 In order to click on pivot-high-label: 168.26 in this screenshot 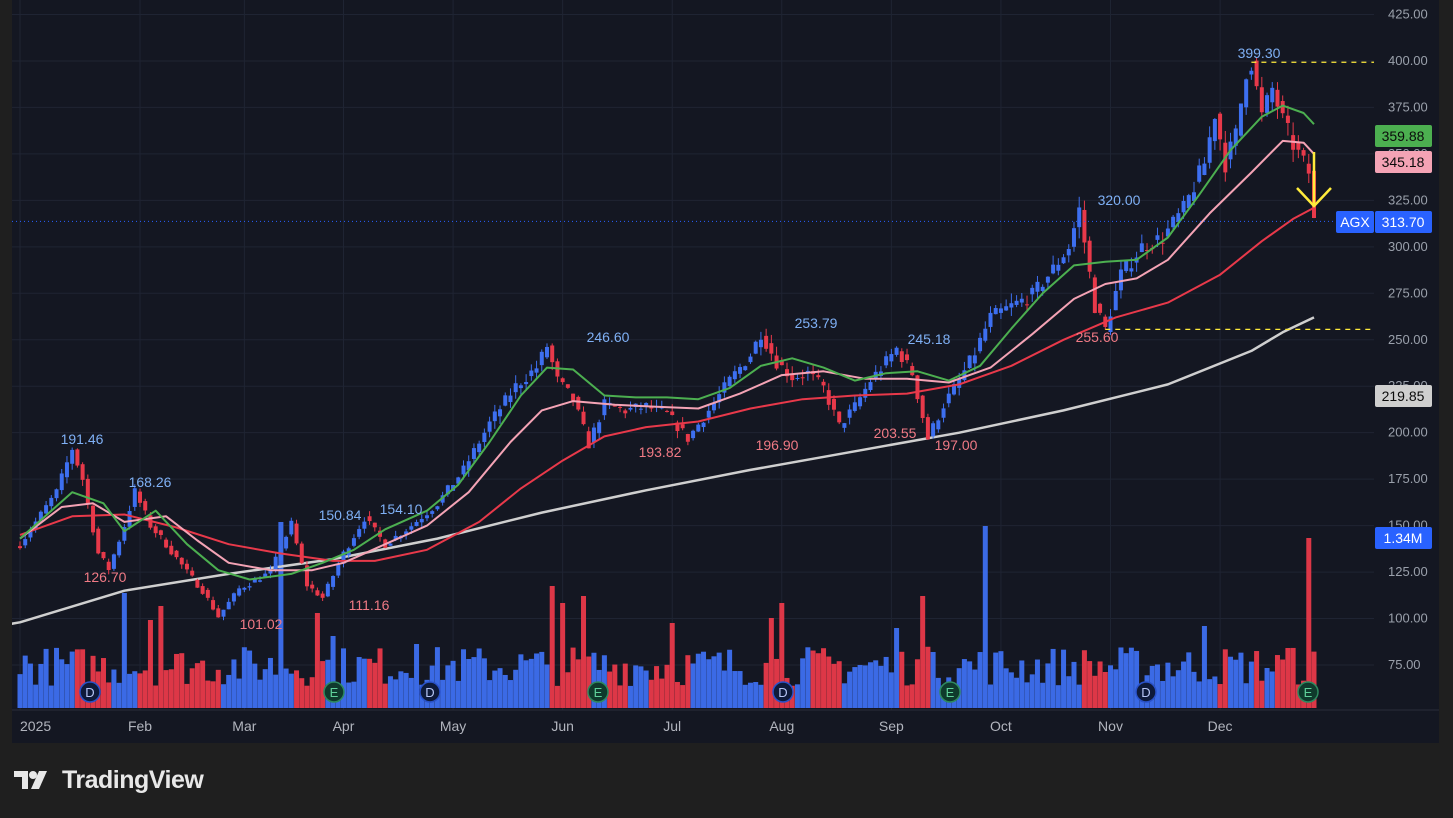, I will do `click(150, 482)`.